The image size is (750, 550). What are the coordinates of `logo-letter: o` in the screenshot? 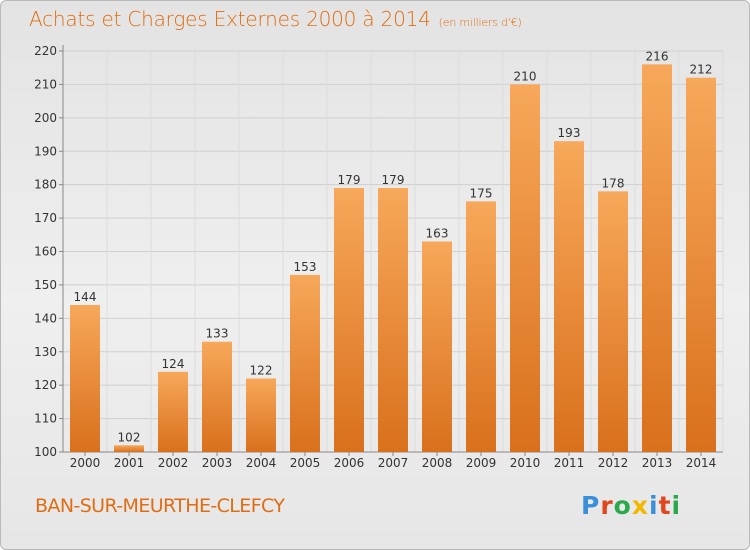 It's located at (622, 505).